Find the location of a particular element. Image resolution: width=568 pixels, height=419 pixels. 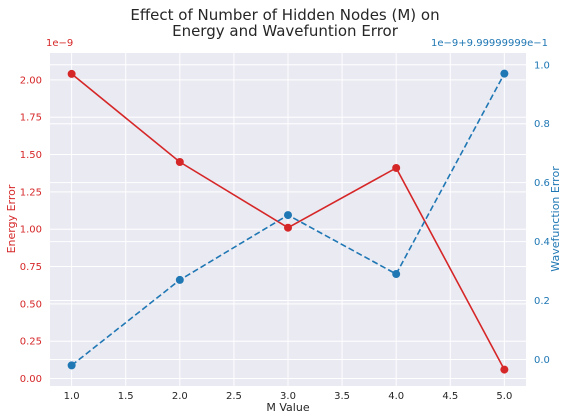

right-tick-label: 0.0 is located at coordinates (542, 360).